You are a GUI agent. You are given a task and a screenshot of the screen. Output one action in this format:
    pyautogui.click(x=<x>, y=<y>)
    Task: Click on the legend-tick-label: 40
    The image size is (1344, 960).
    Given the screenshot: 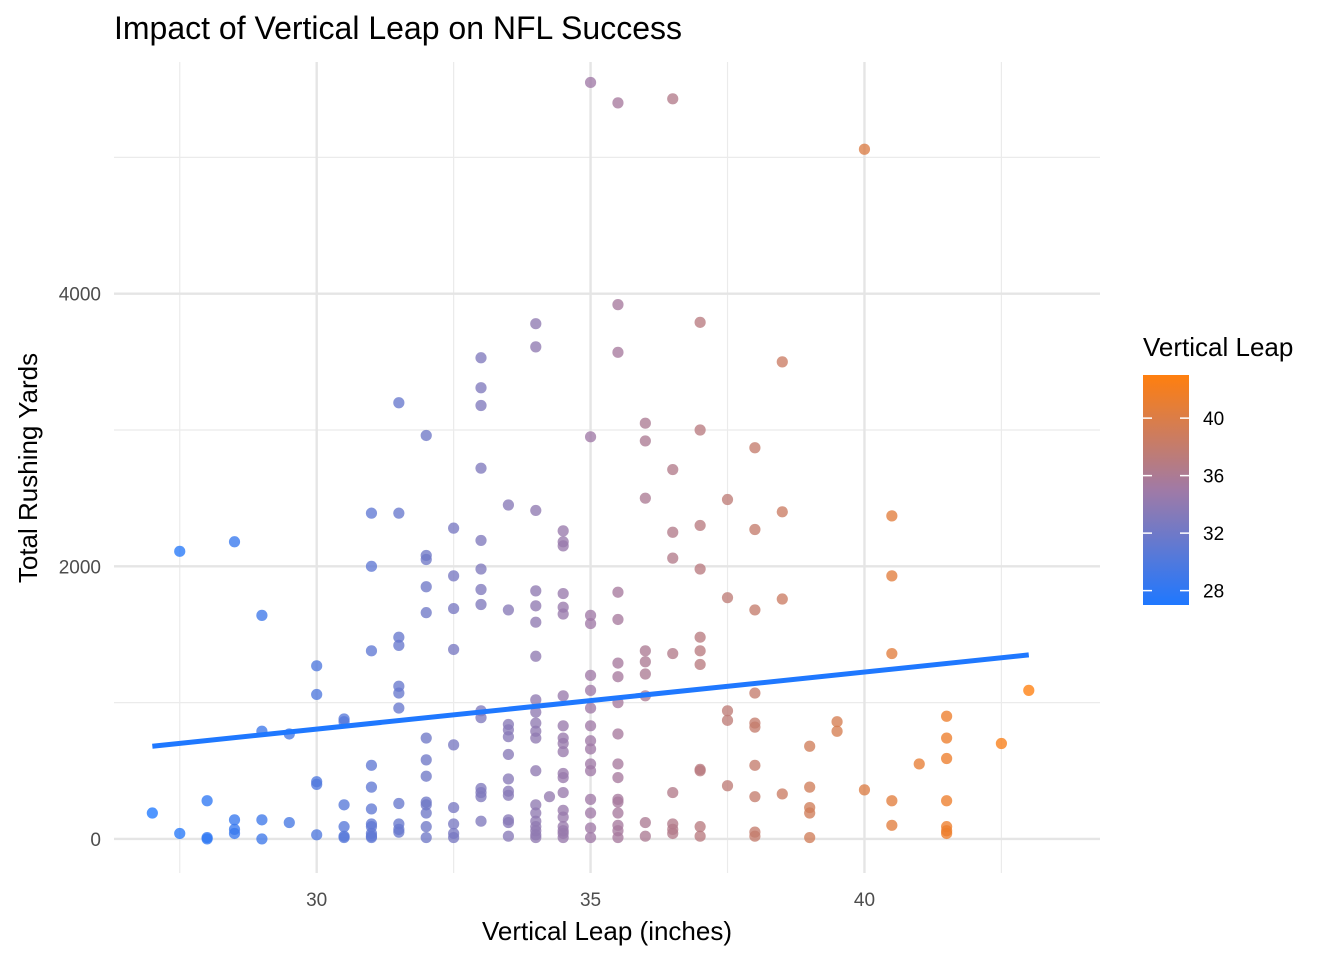 What is the action you would take?
    pyautogui.click(x=1213, y=419)
    